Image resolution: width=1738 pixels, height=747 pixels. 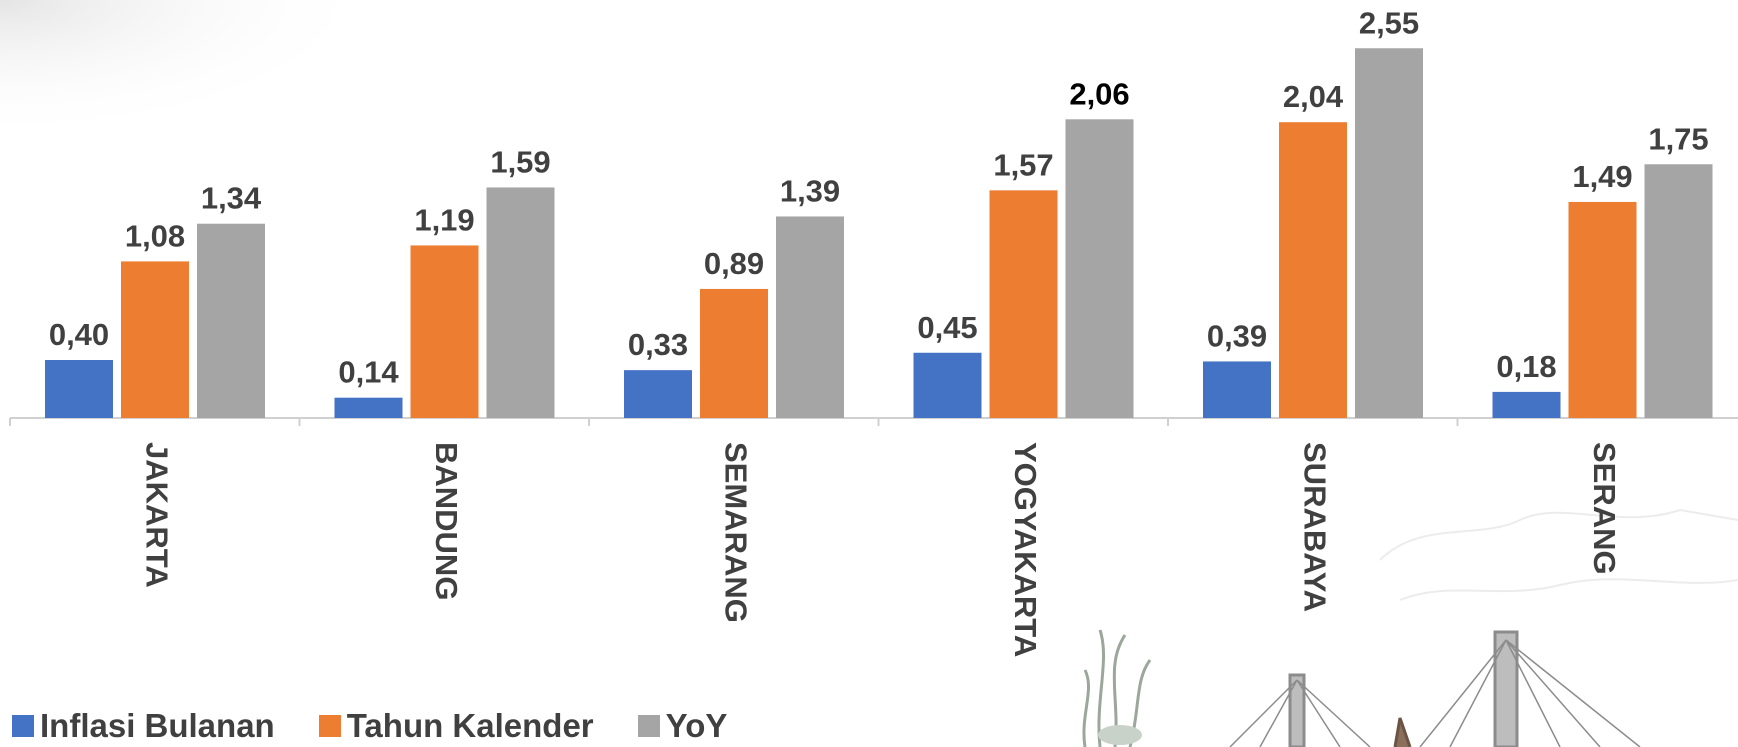 What do you see at coordinates (1313, 270) in the screenshot?
I see `bar-tahun-kalender-surabaya` at bounding box center [1313, 270].